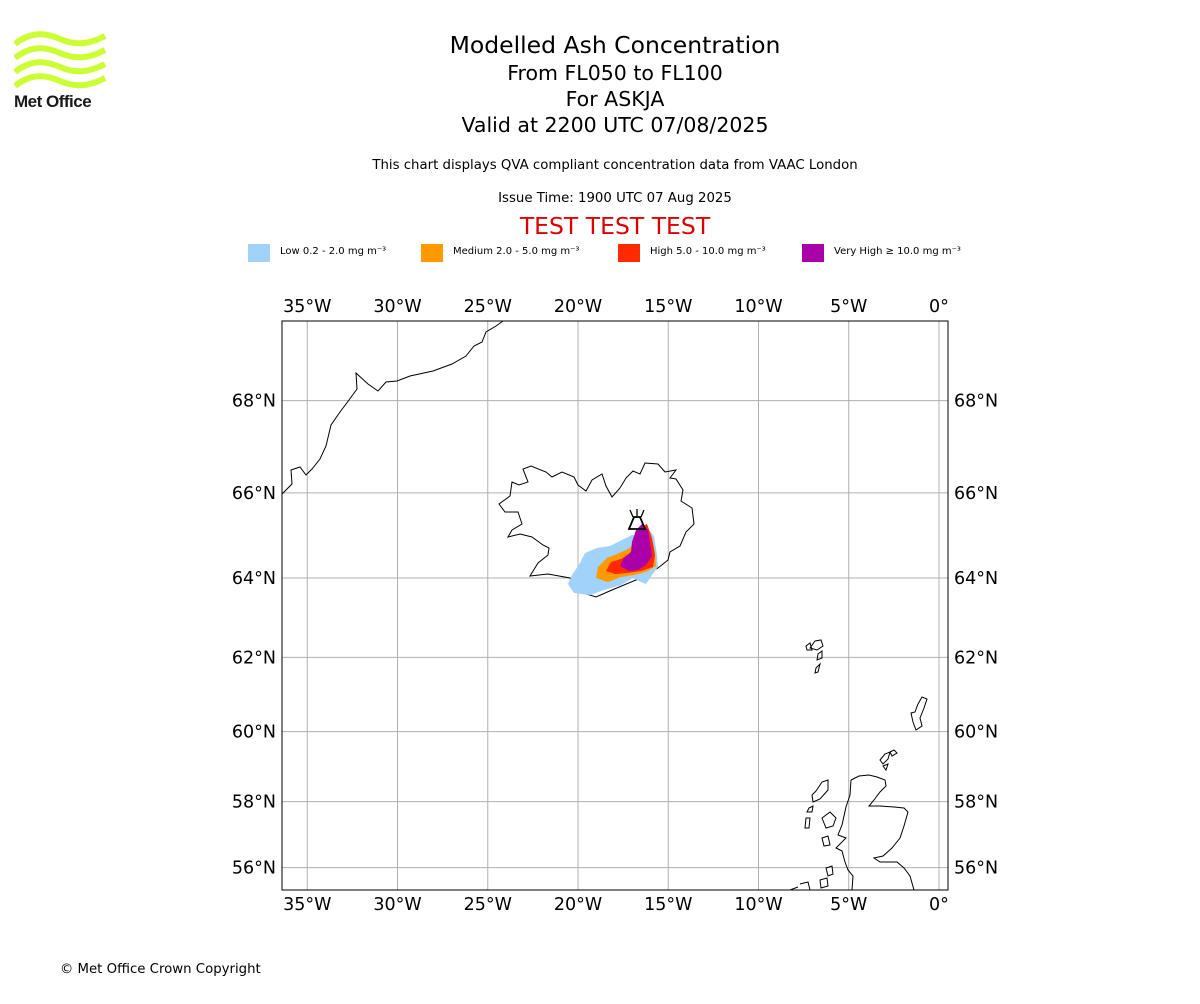 The height and width of the screenshot is (1004, 1200). I want to click on valid-time: Valid at 2200 UTC 07/08/2025, so click(615, 125).